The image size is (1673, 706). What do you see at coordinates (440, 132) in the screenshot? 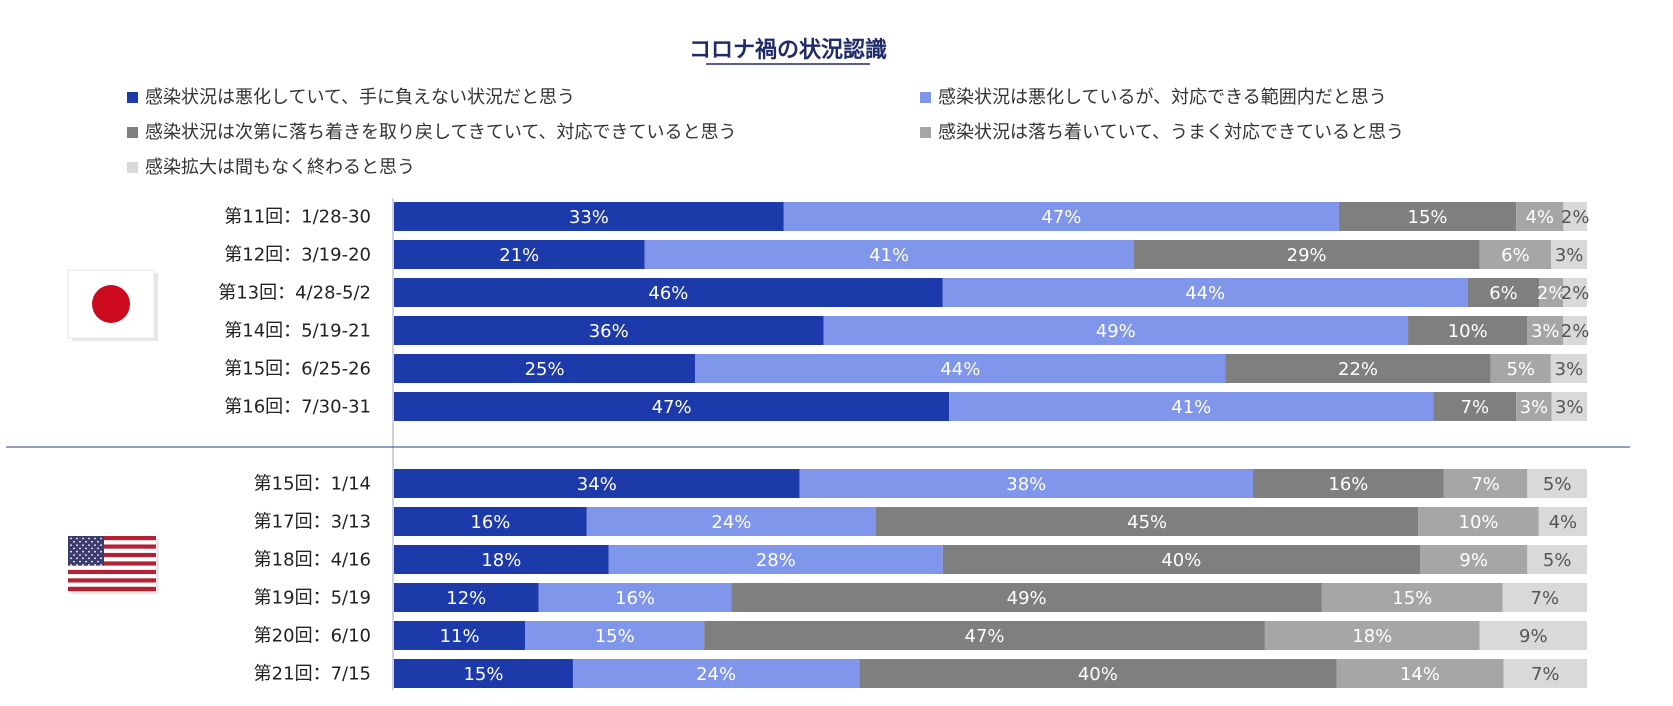
I see `legend-label: 感染状況は次第に落ち着きを取り戻してきていて、対応できていると思う` at bounding box center [440, 132].